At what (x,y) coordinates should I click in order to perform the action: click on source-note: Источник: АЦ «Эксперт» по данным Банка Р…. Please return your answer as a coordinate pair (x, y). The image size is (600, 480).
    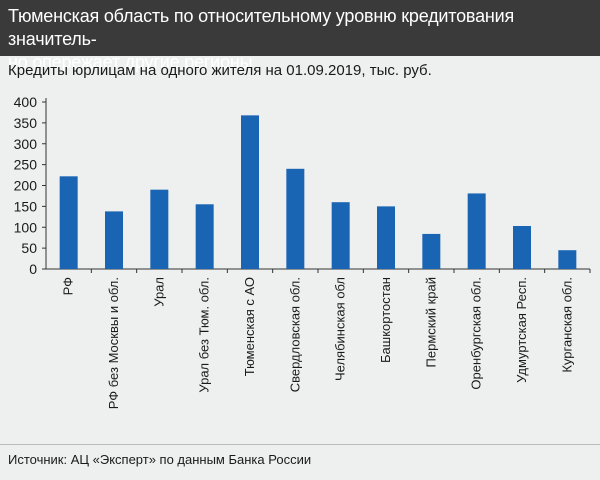
    Looking at the image, I should click on (160, 459).